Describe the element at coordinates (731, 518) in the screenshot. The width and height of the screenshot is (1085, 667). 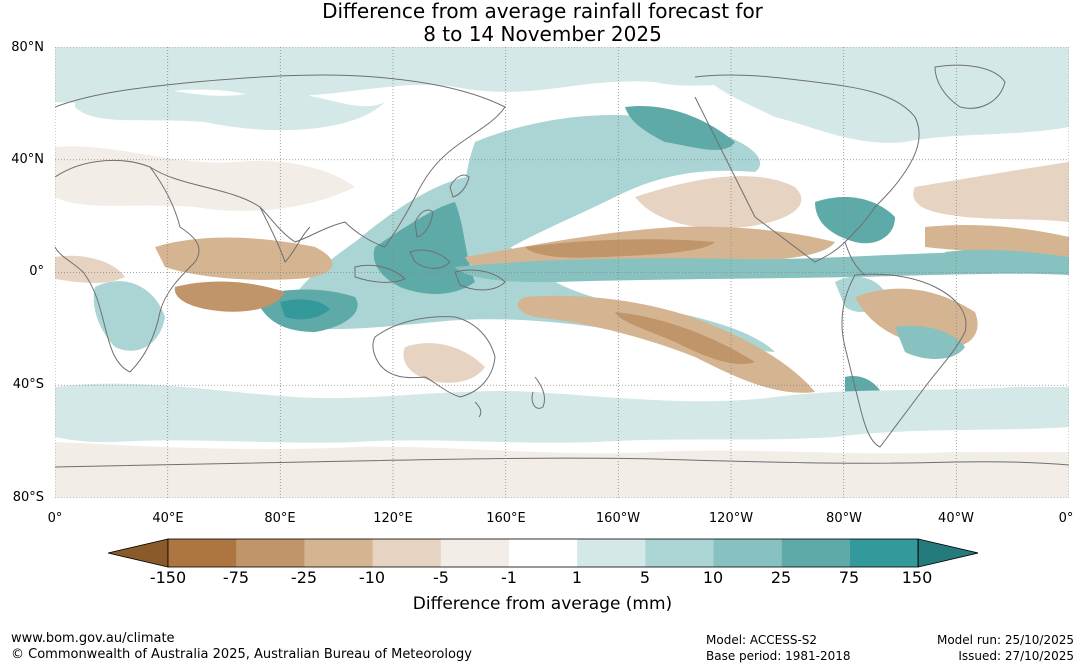
I see `lon-label-120w: 120°W` at that location.